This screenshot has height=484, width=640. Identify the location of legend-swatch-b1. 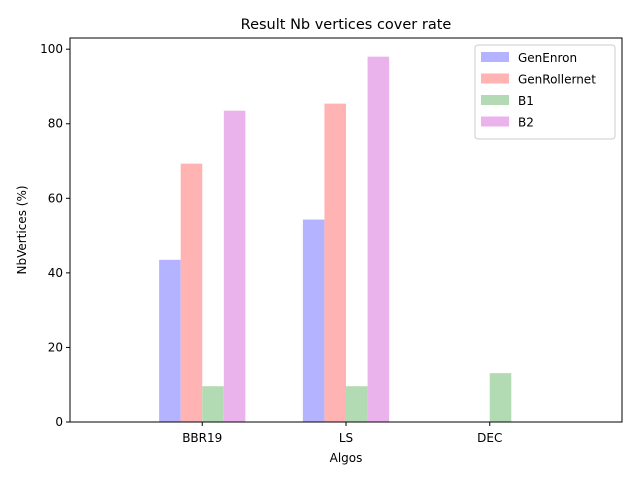
(495, 100).